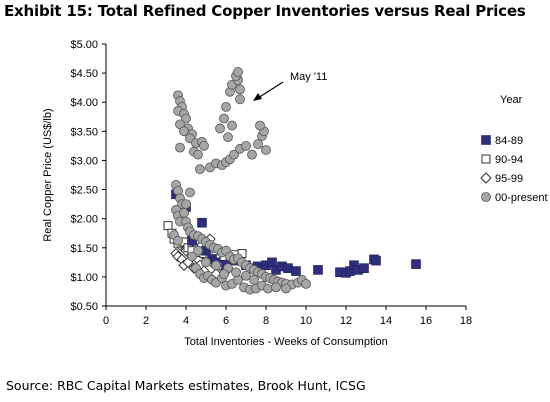  What do you see at coordinates (514, 149) in the screenshot?
I see `legend: Year 84-89 90-94 95-99 00-present` at bounding box center [514, 149].